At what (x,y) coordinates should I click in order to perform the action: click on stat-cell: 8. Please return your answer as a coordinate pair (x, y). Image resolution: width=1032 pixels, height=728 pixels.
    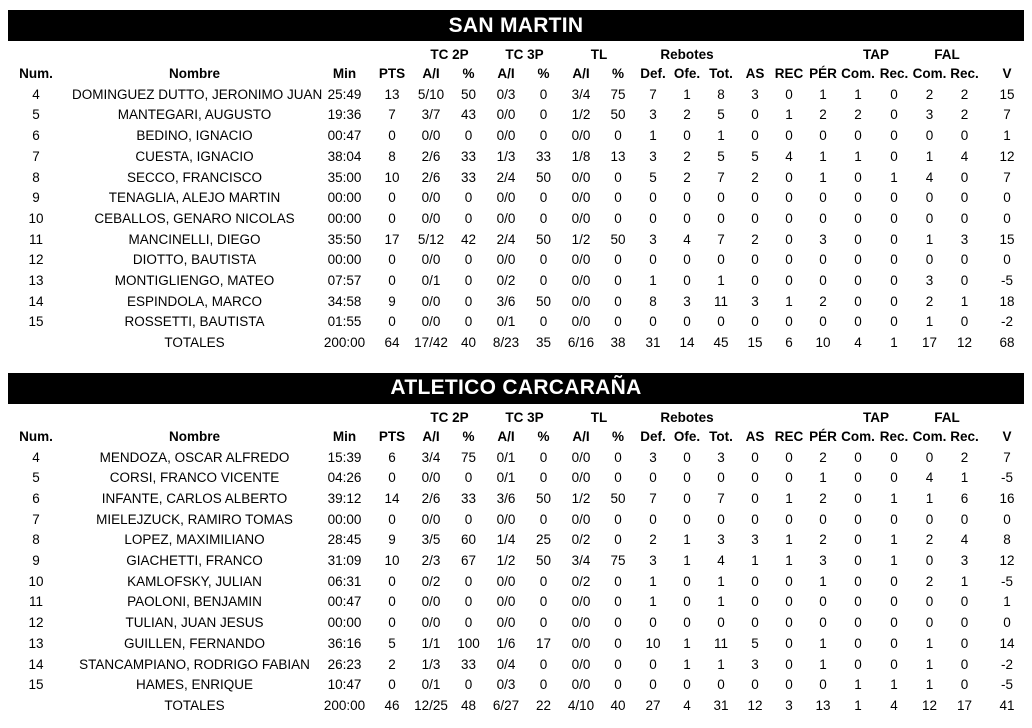
    Looking at the image, I should click on (392, 156).